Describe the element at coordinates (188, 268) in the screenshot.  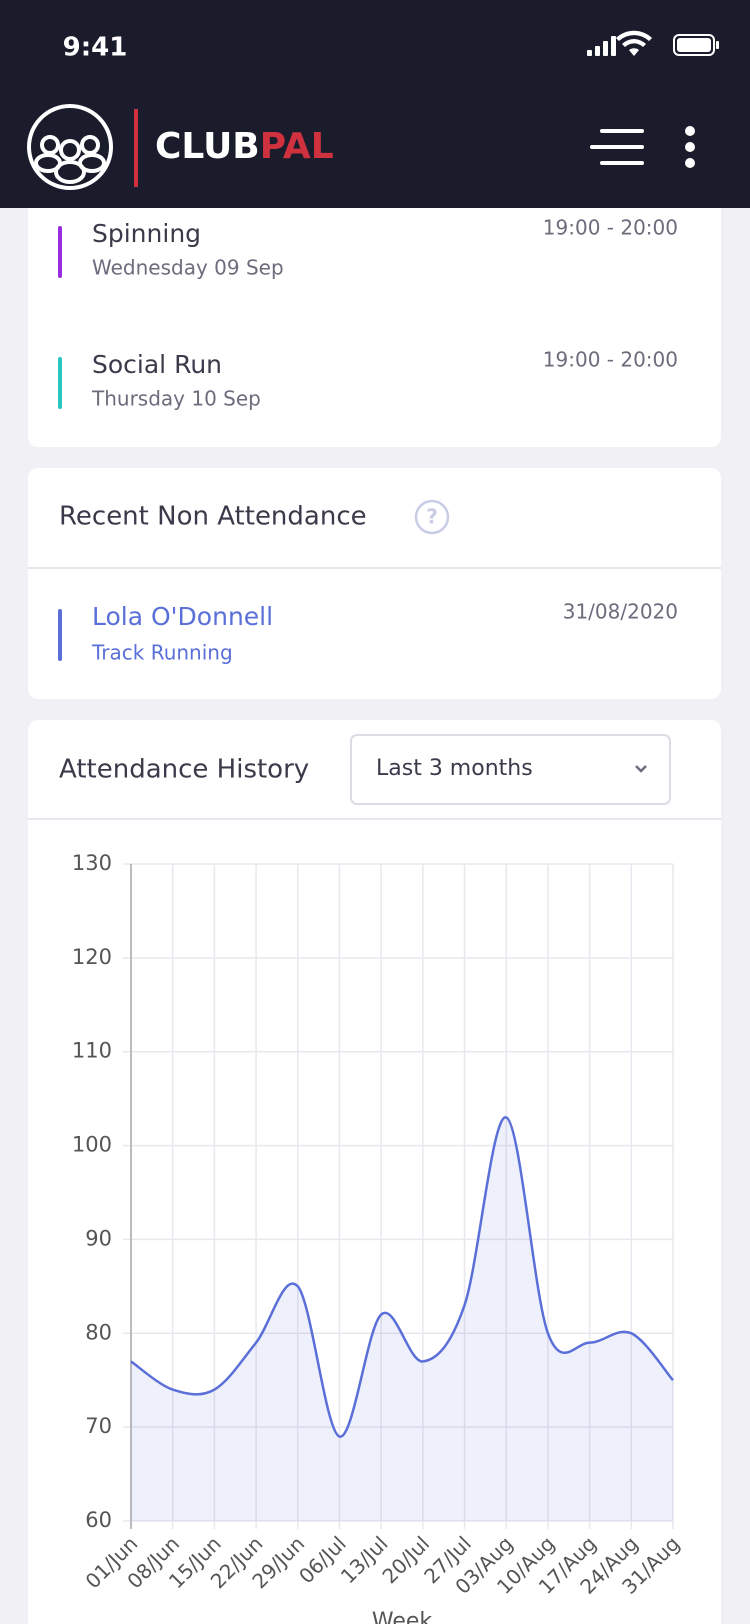
I see `session-date: Wednesday 09 Sep` at that location.